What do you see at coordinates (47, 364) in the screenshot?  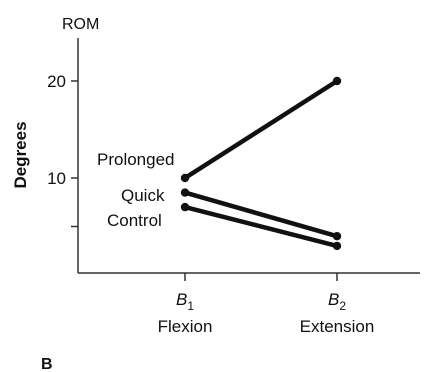 I see `panel-label: B` at bounding box center [47, 364].